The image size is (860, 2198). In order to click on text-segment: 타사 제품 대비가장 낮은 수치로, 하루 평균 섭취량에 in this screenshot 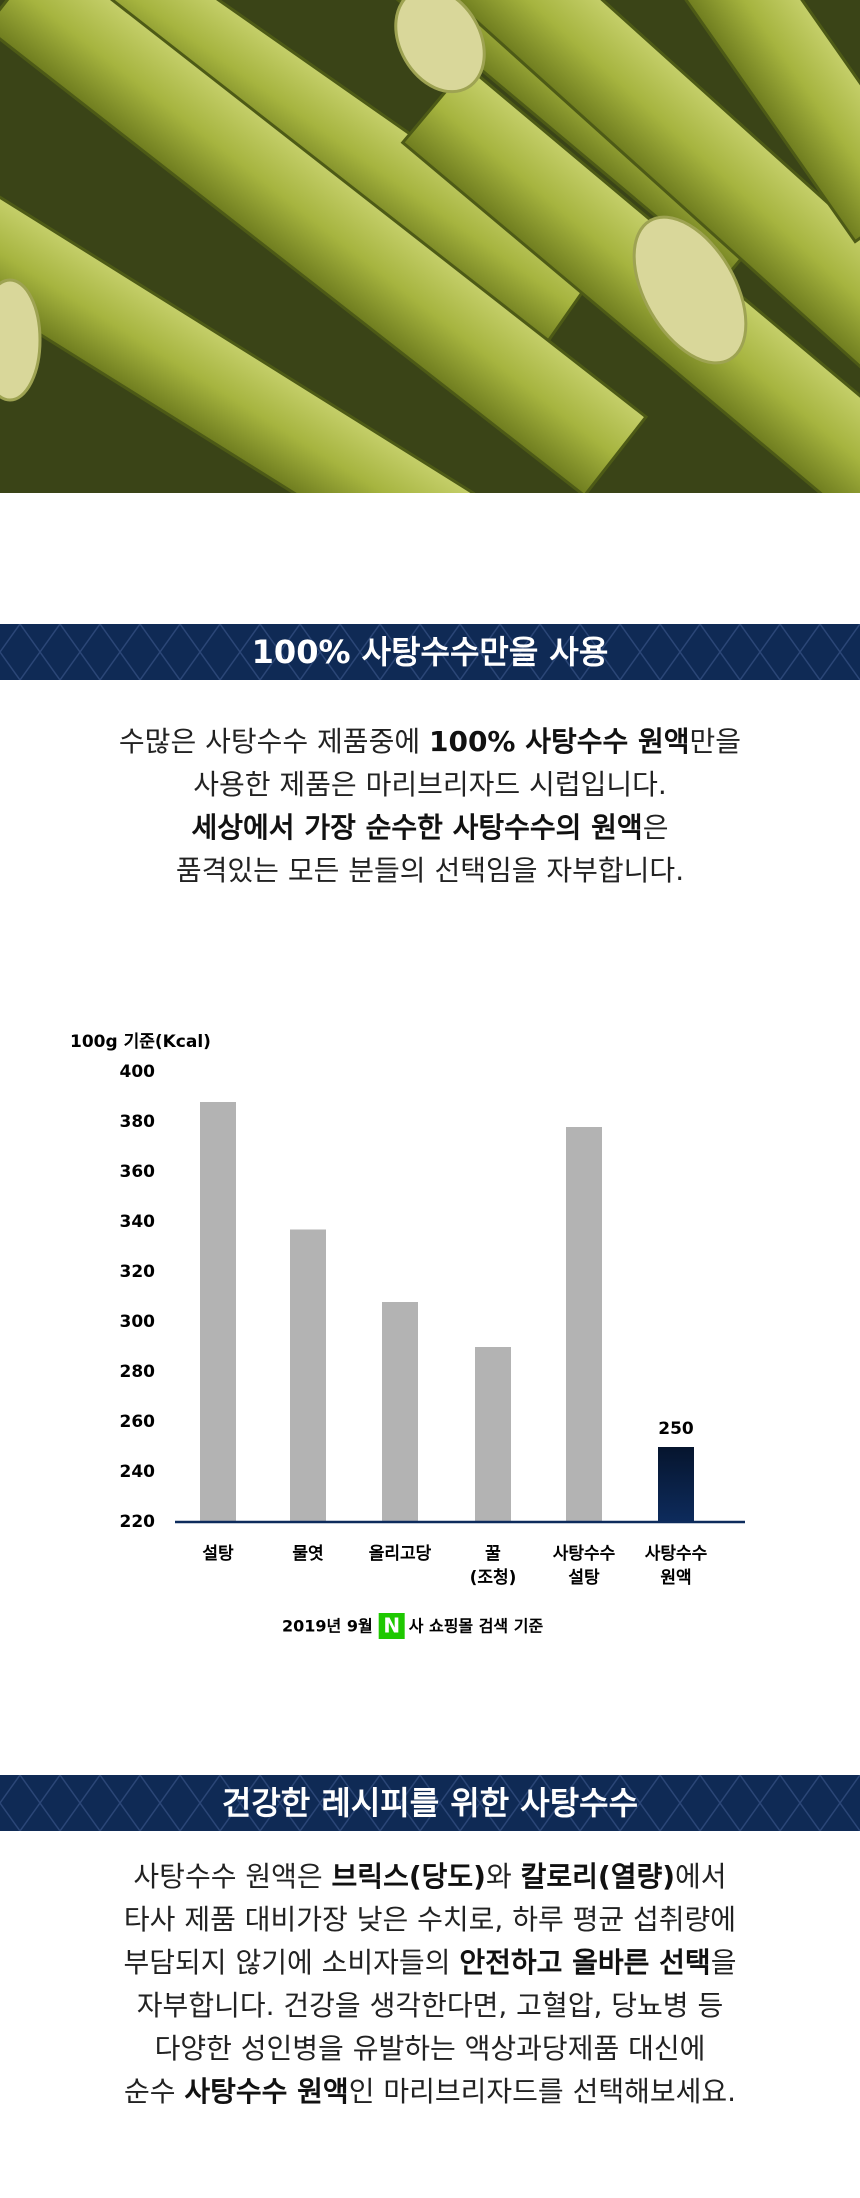, I will do `click(430, 1919)`.